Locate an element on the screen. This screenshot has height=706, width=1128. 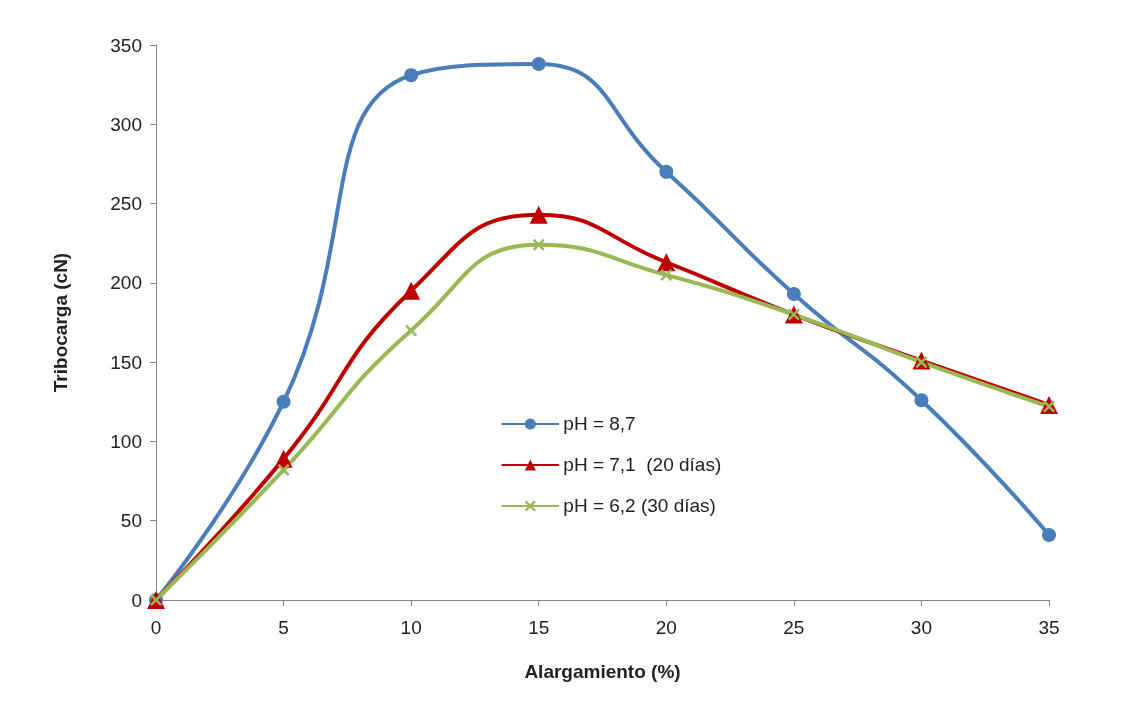
y-tick-label: 100 is located at coordinates (126, 441).